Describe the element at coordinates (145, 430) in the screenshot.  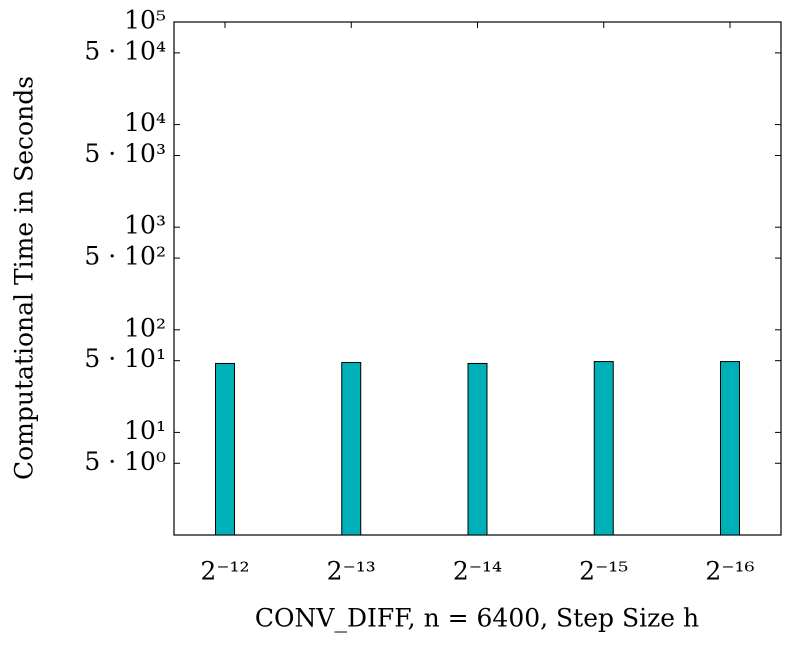
I see `y-tick-label: 10¹` at that location.